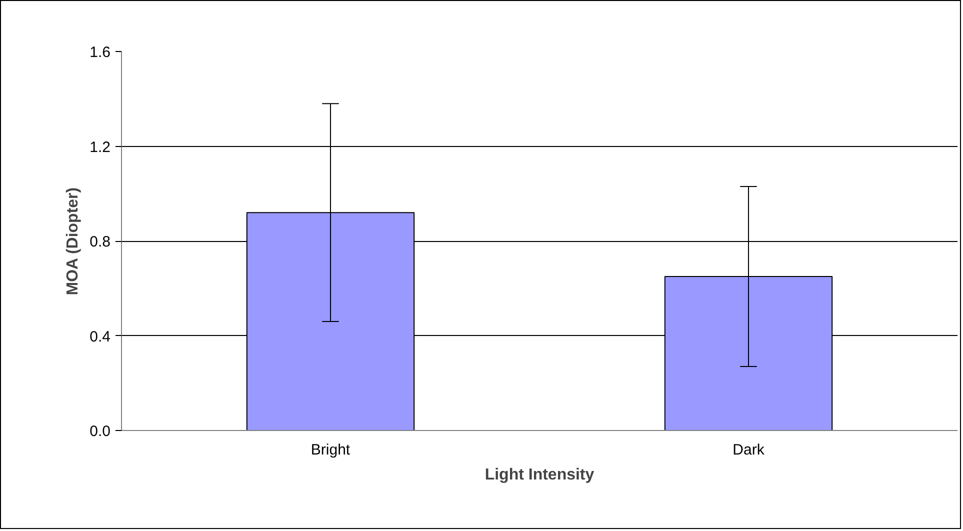 Image resolution: width=963 pixels, height=531 pixels. What do you see at coordinates (100, 52) in the screenshot?
I see `y-tick-label: 1.6` at bounding box center [100, 52].